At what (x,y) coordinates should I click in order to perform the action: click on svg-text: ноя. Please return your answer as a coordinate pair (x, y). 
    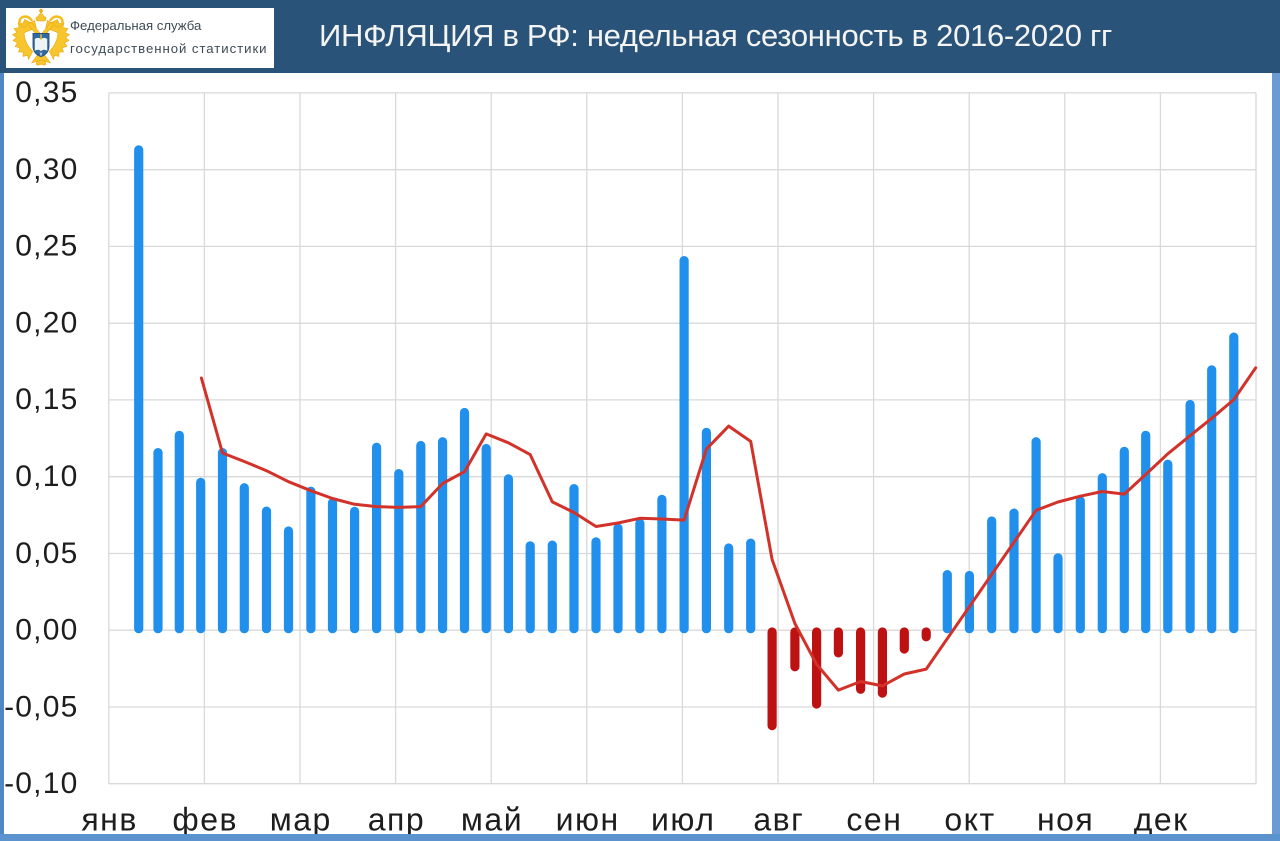
    Looking at the image, I should click on (1065, 820).